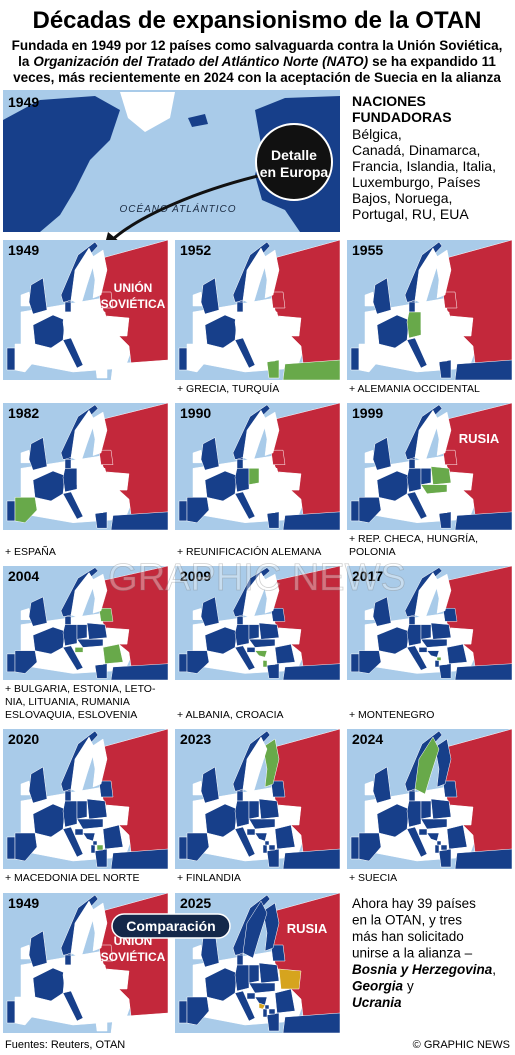 The height and width of the screenshot is (1055, 515). Describe the element at coordinates (67, 702) in the screenshot. I see `caption: NIA, LITUANIA, RUMANIA` at that location.